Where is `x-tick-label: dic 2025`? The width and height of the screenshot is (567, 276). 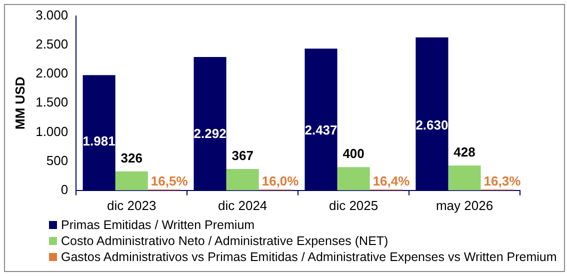
x-tick-label: dic 2025 is located at coordinates (353, 205).